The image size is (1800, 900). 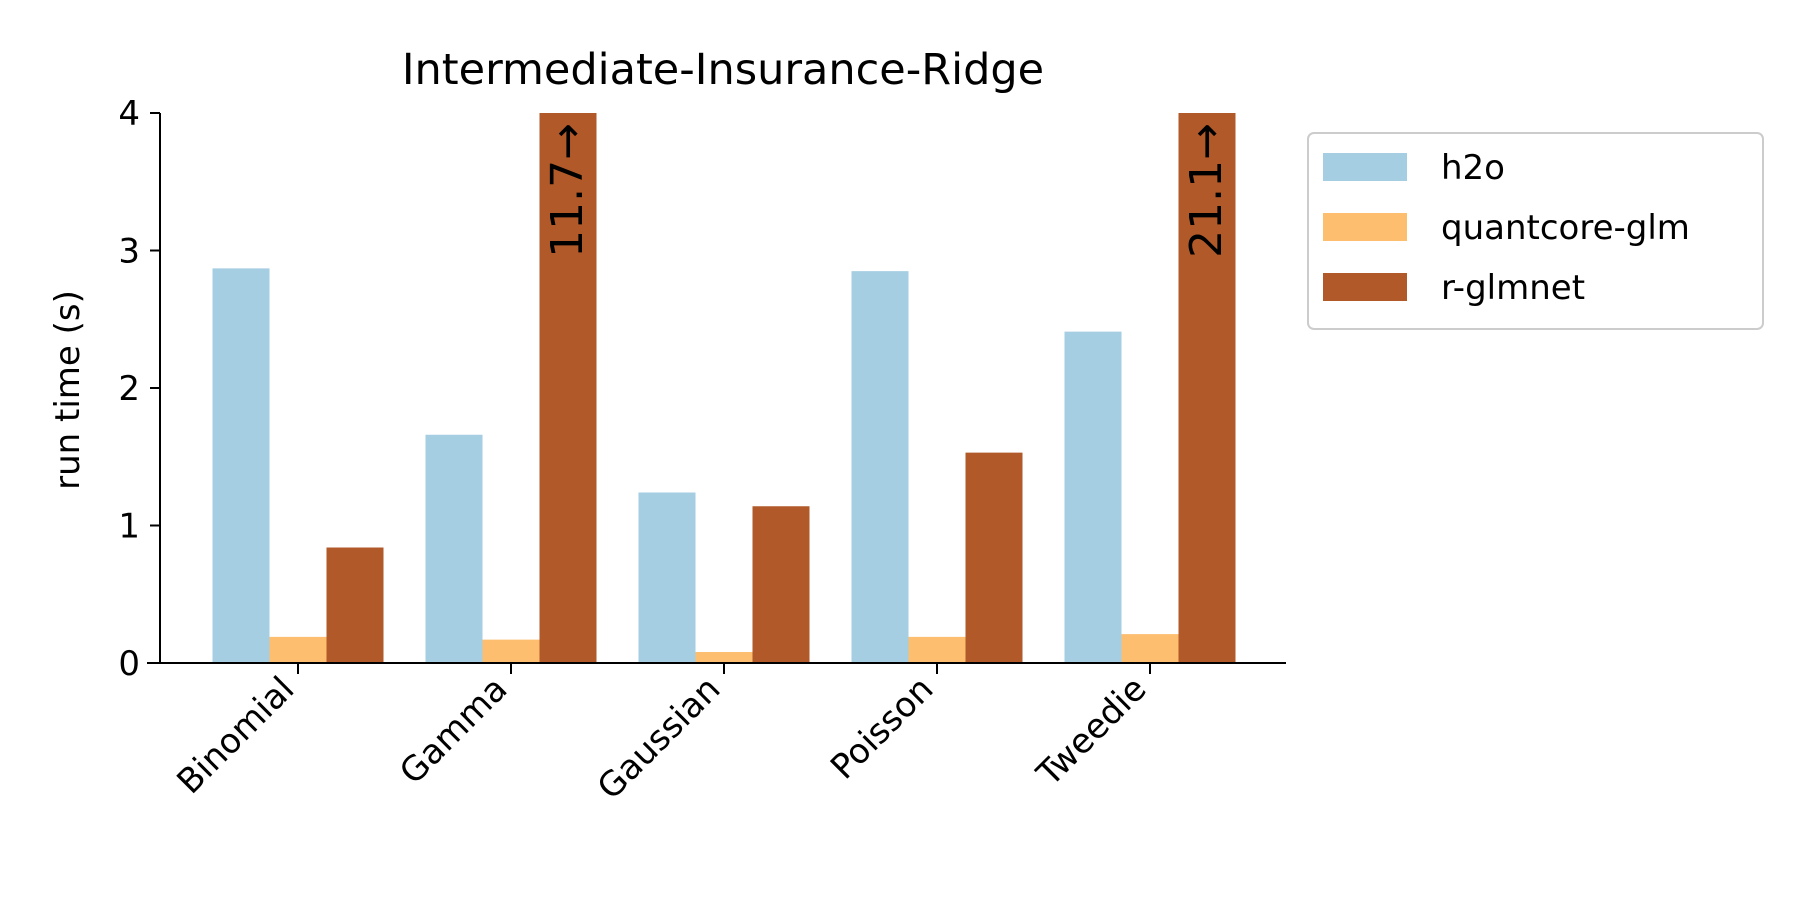 I want to click on y-tick-label-2: 2, so click(x=129, y=389).